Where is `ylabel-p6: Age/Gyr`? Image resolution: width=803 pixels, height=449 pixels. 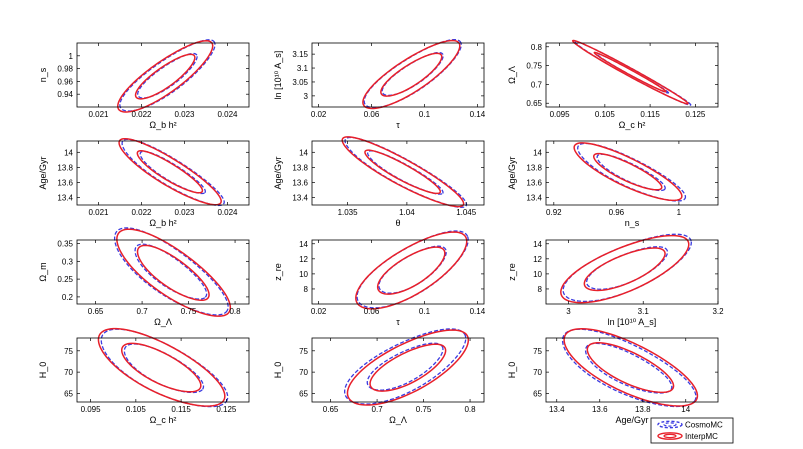
ylabel-p6: Age/Gyr is located at coordinates (512, 172).